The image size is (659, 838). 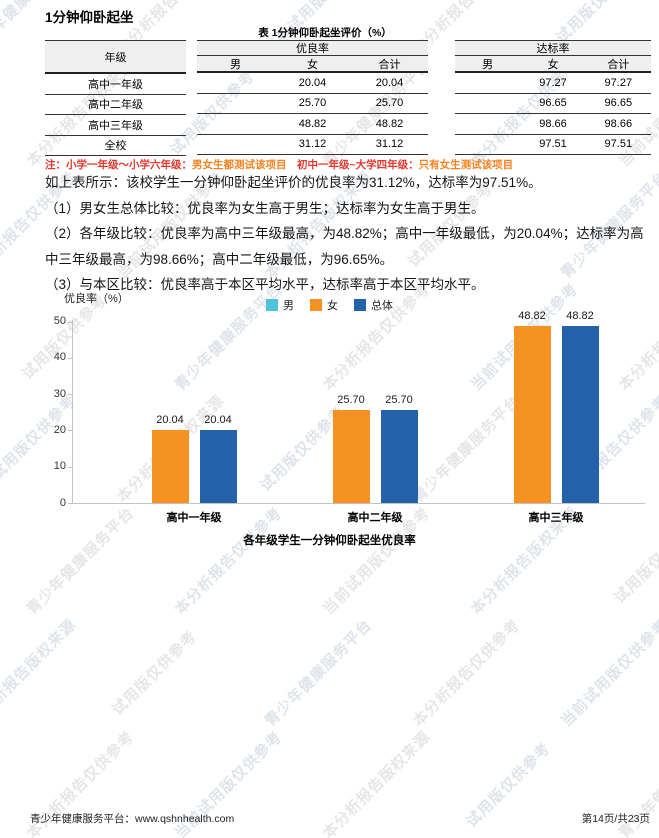 What do you see at coordinates (89, 17) in the screenshot?
I see `page-title: 1分钟仰卧起坐` at bounding box center [89, 17].